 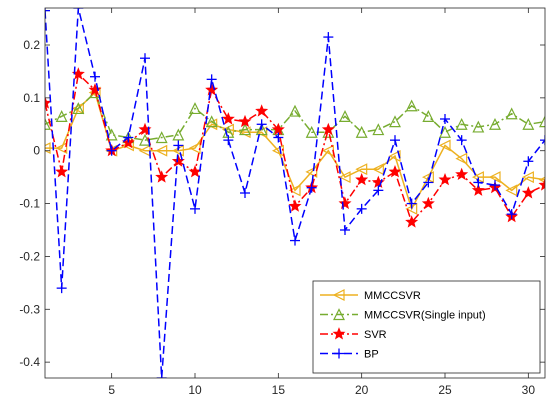 I want to click on x-tick-label-20: 20, so click(x=362, y=390).